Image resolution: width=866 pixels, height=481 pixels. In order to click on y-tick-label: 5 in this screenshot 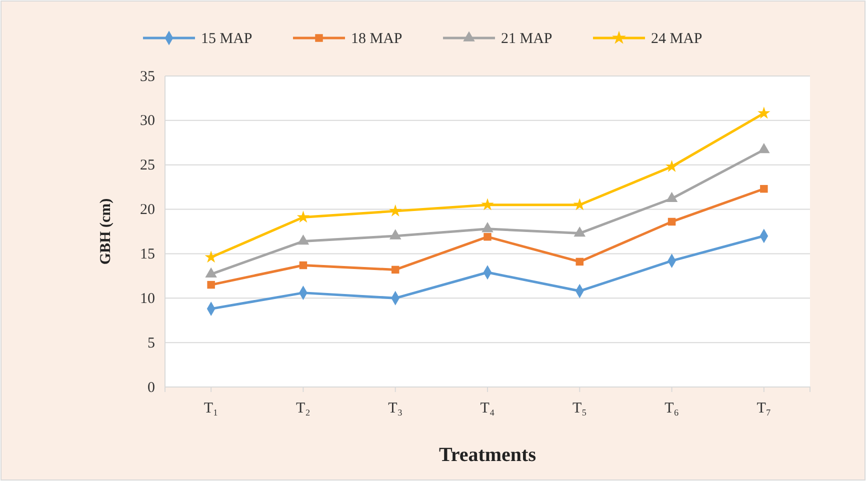, I will do `click(151, 343)`.